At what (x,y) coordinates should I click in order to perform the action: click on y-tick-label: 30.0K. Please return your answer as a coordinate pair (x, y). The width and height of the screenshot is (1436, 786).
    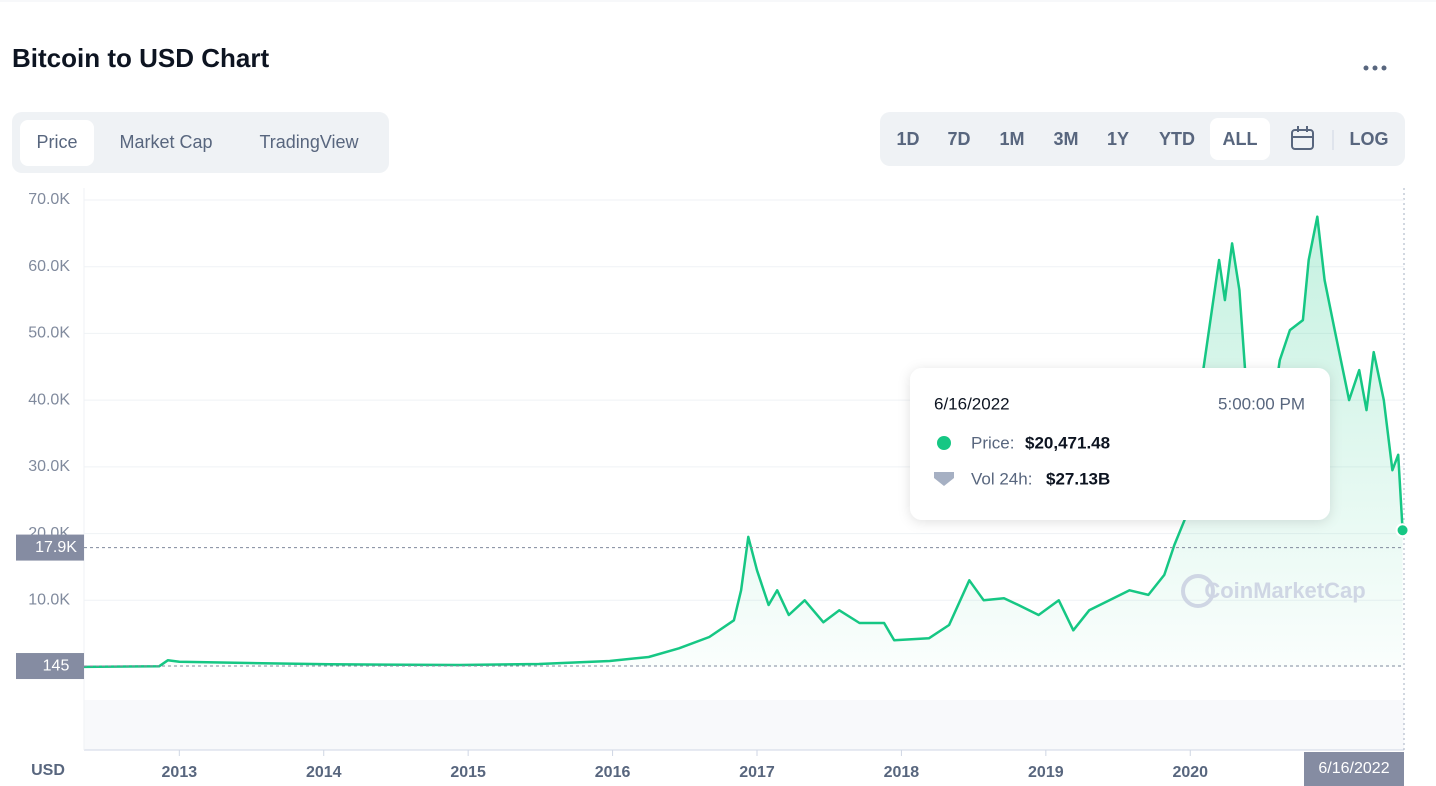
    Looking at the image, I should click on (49, 466).